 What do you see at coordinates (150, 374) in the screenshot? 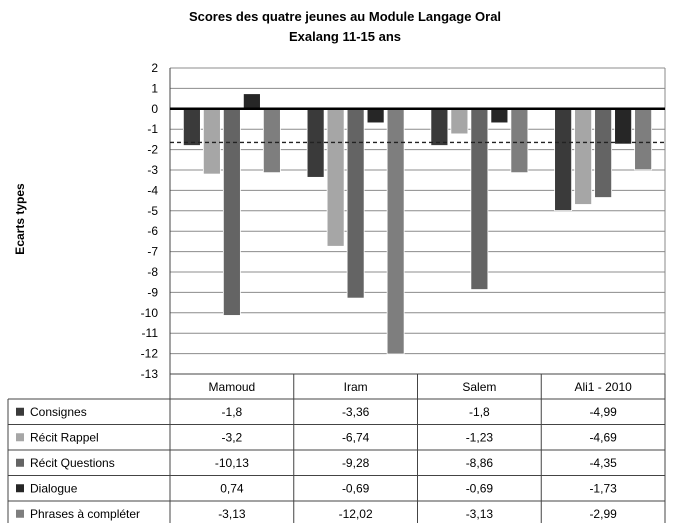
I see `y-tick-label: -13` at bounding box center [150, 374].